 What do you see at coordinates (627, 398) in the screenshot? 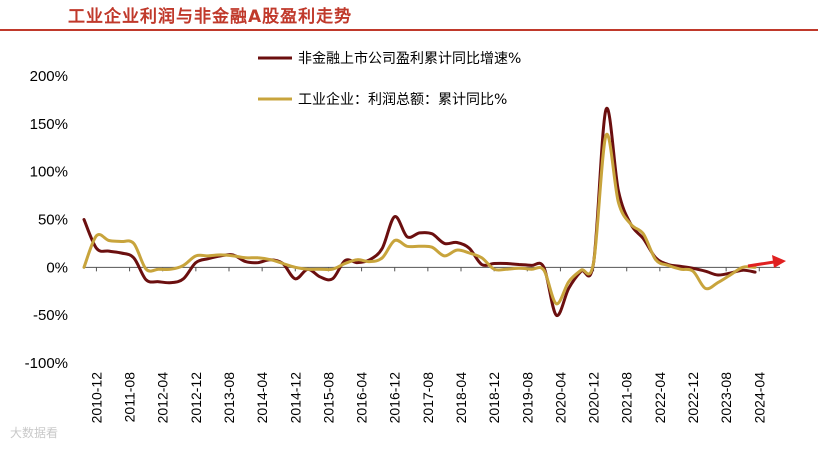
I see `x-tick-label: 2021-08` at bounding box center [627, 398].